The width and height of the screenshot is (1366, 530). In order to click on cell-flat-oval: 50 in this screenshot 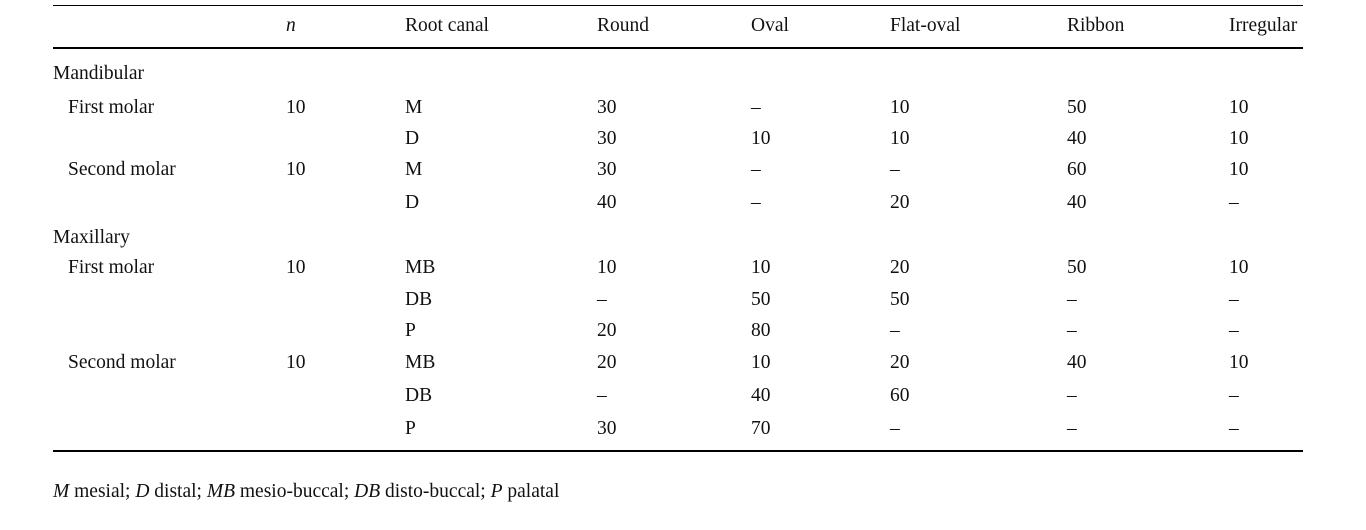, I will do `click(900, 299)`.